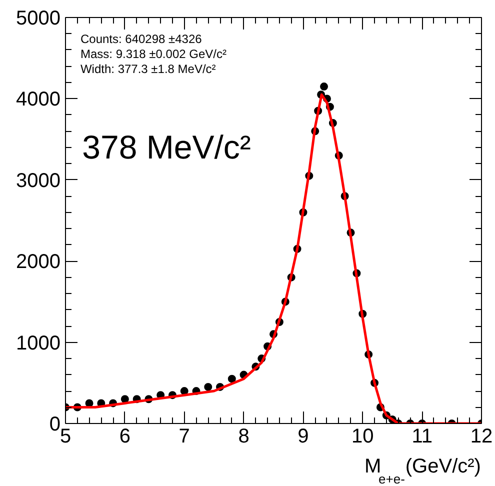  What do you see at coordinates (363, 437) in the screenshot?
I see `x-tick-label: 10` at bounding box center [363, 437].